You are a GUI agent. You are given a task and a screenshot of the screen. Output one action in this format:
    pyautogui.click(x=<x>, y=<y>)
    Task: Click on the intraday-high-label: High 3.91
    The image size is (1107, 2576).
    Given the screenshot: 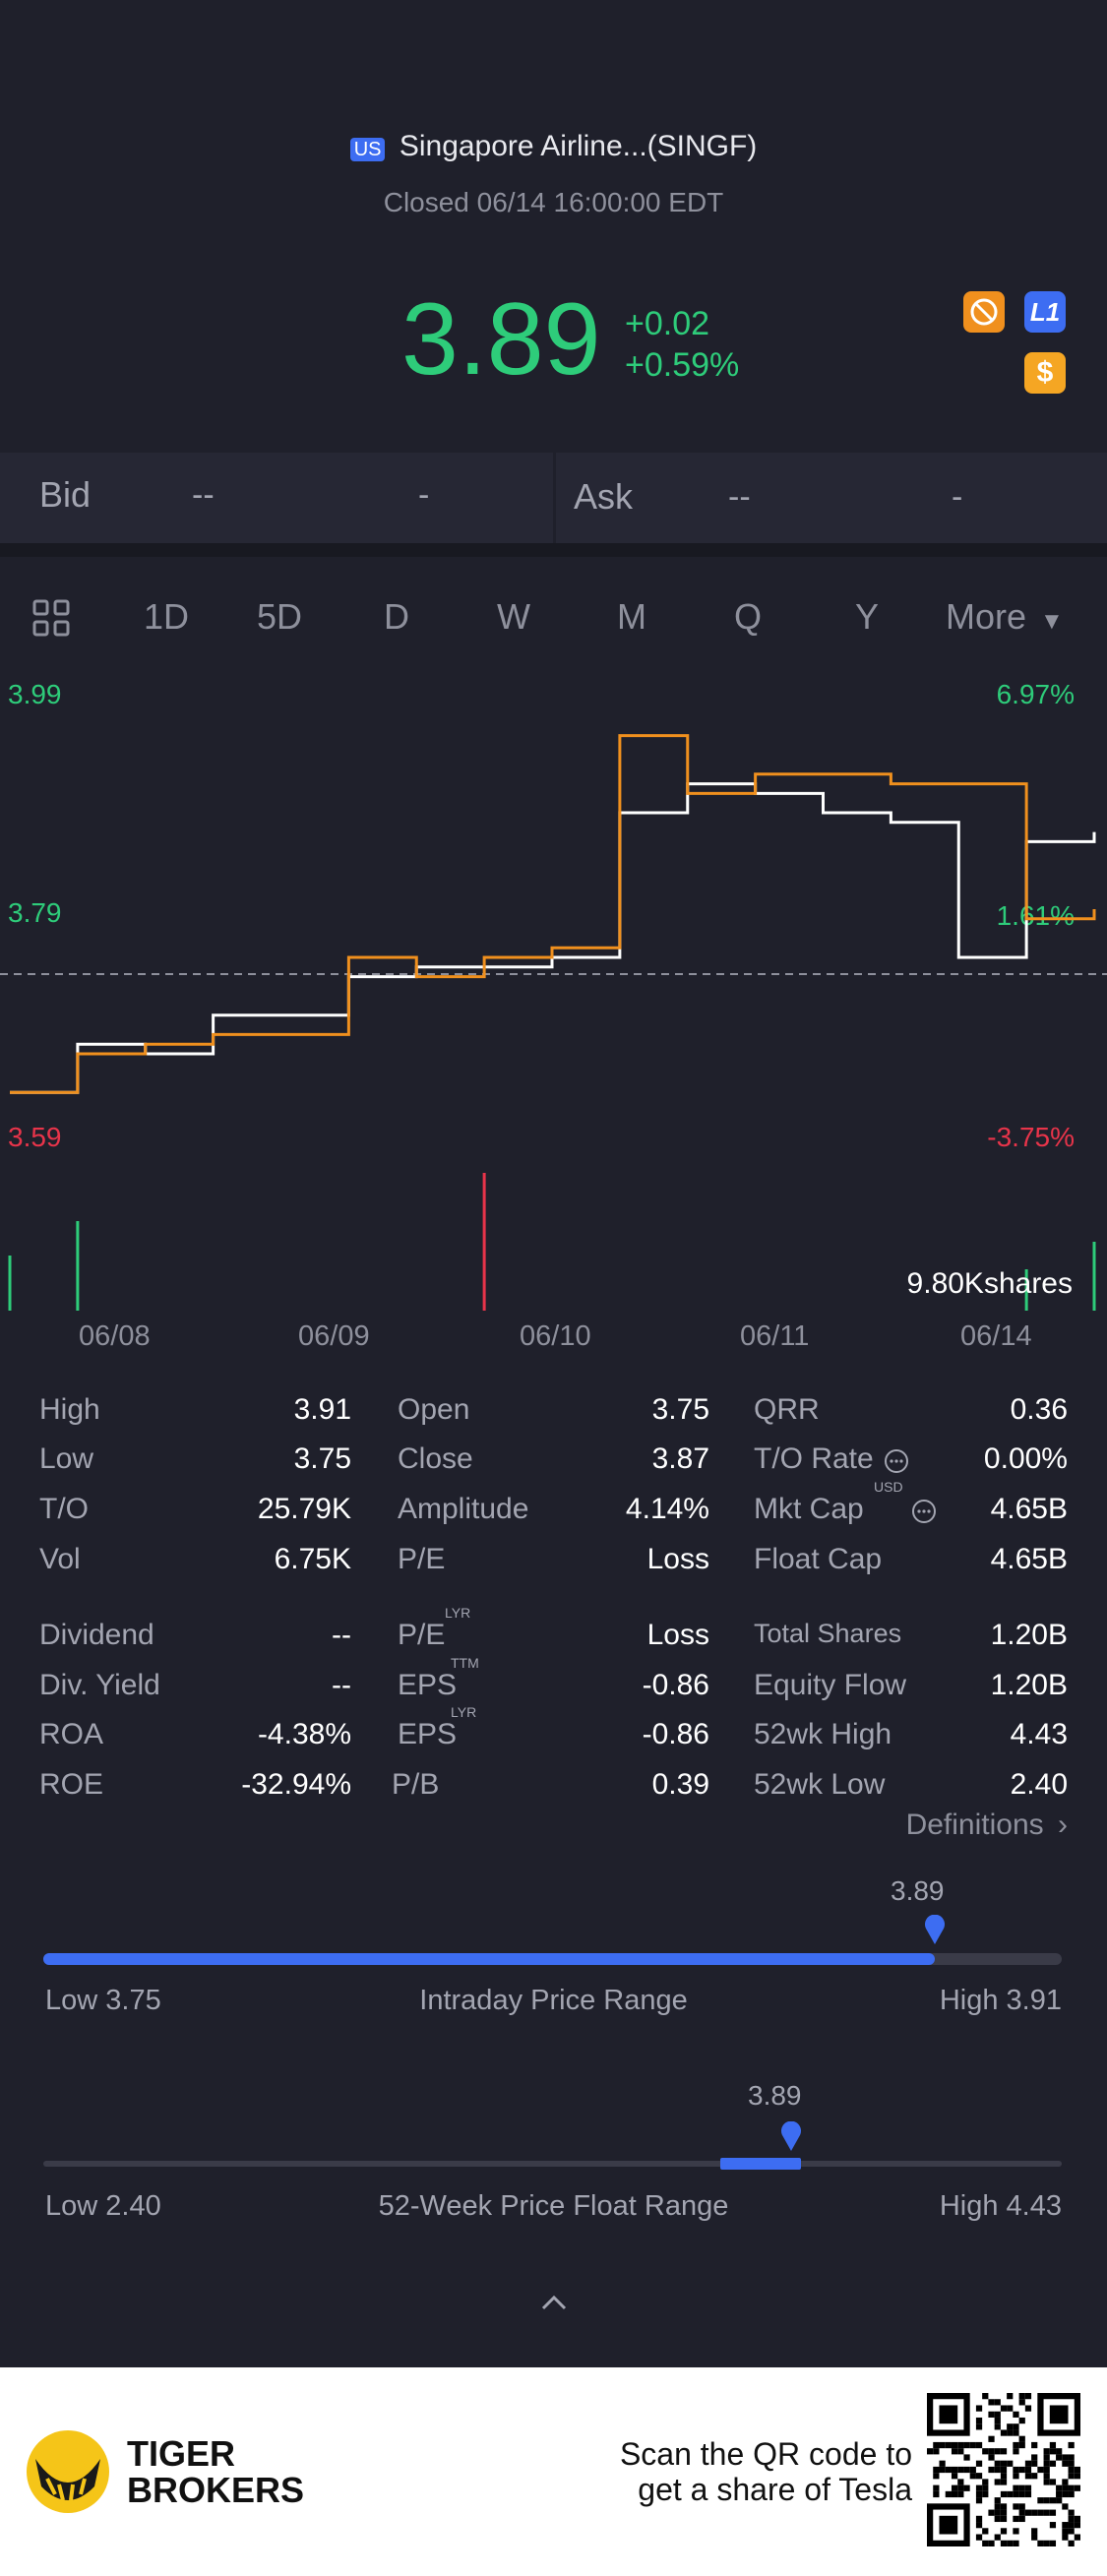 What is the action you would take?
    pyautogui.click(x=1001, y=2000)
    